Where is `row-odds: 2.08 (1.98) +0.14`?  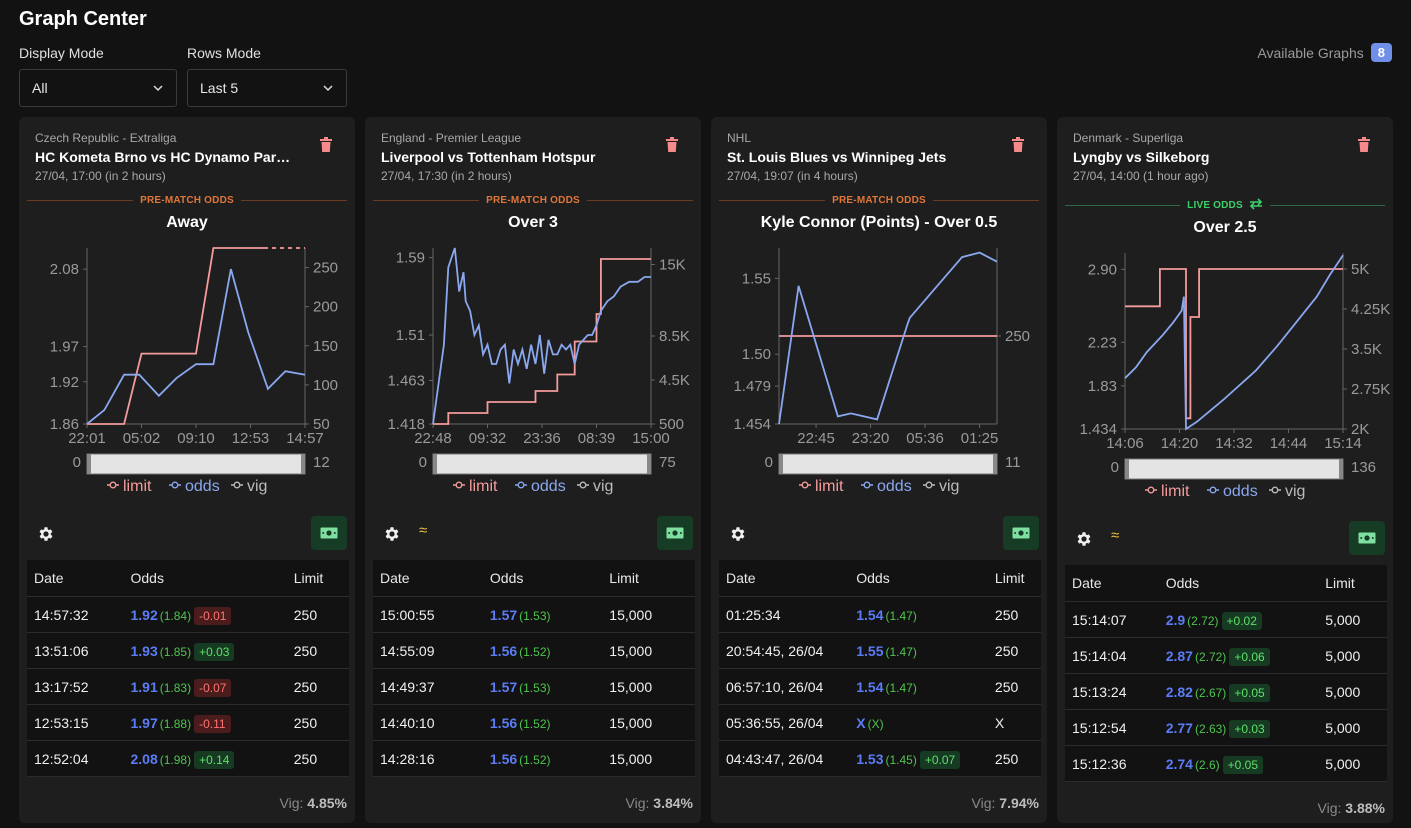
row-odds: 2.08 (1.98) +0.14 is located at coordinates (205, 758).